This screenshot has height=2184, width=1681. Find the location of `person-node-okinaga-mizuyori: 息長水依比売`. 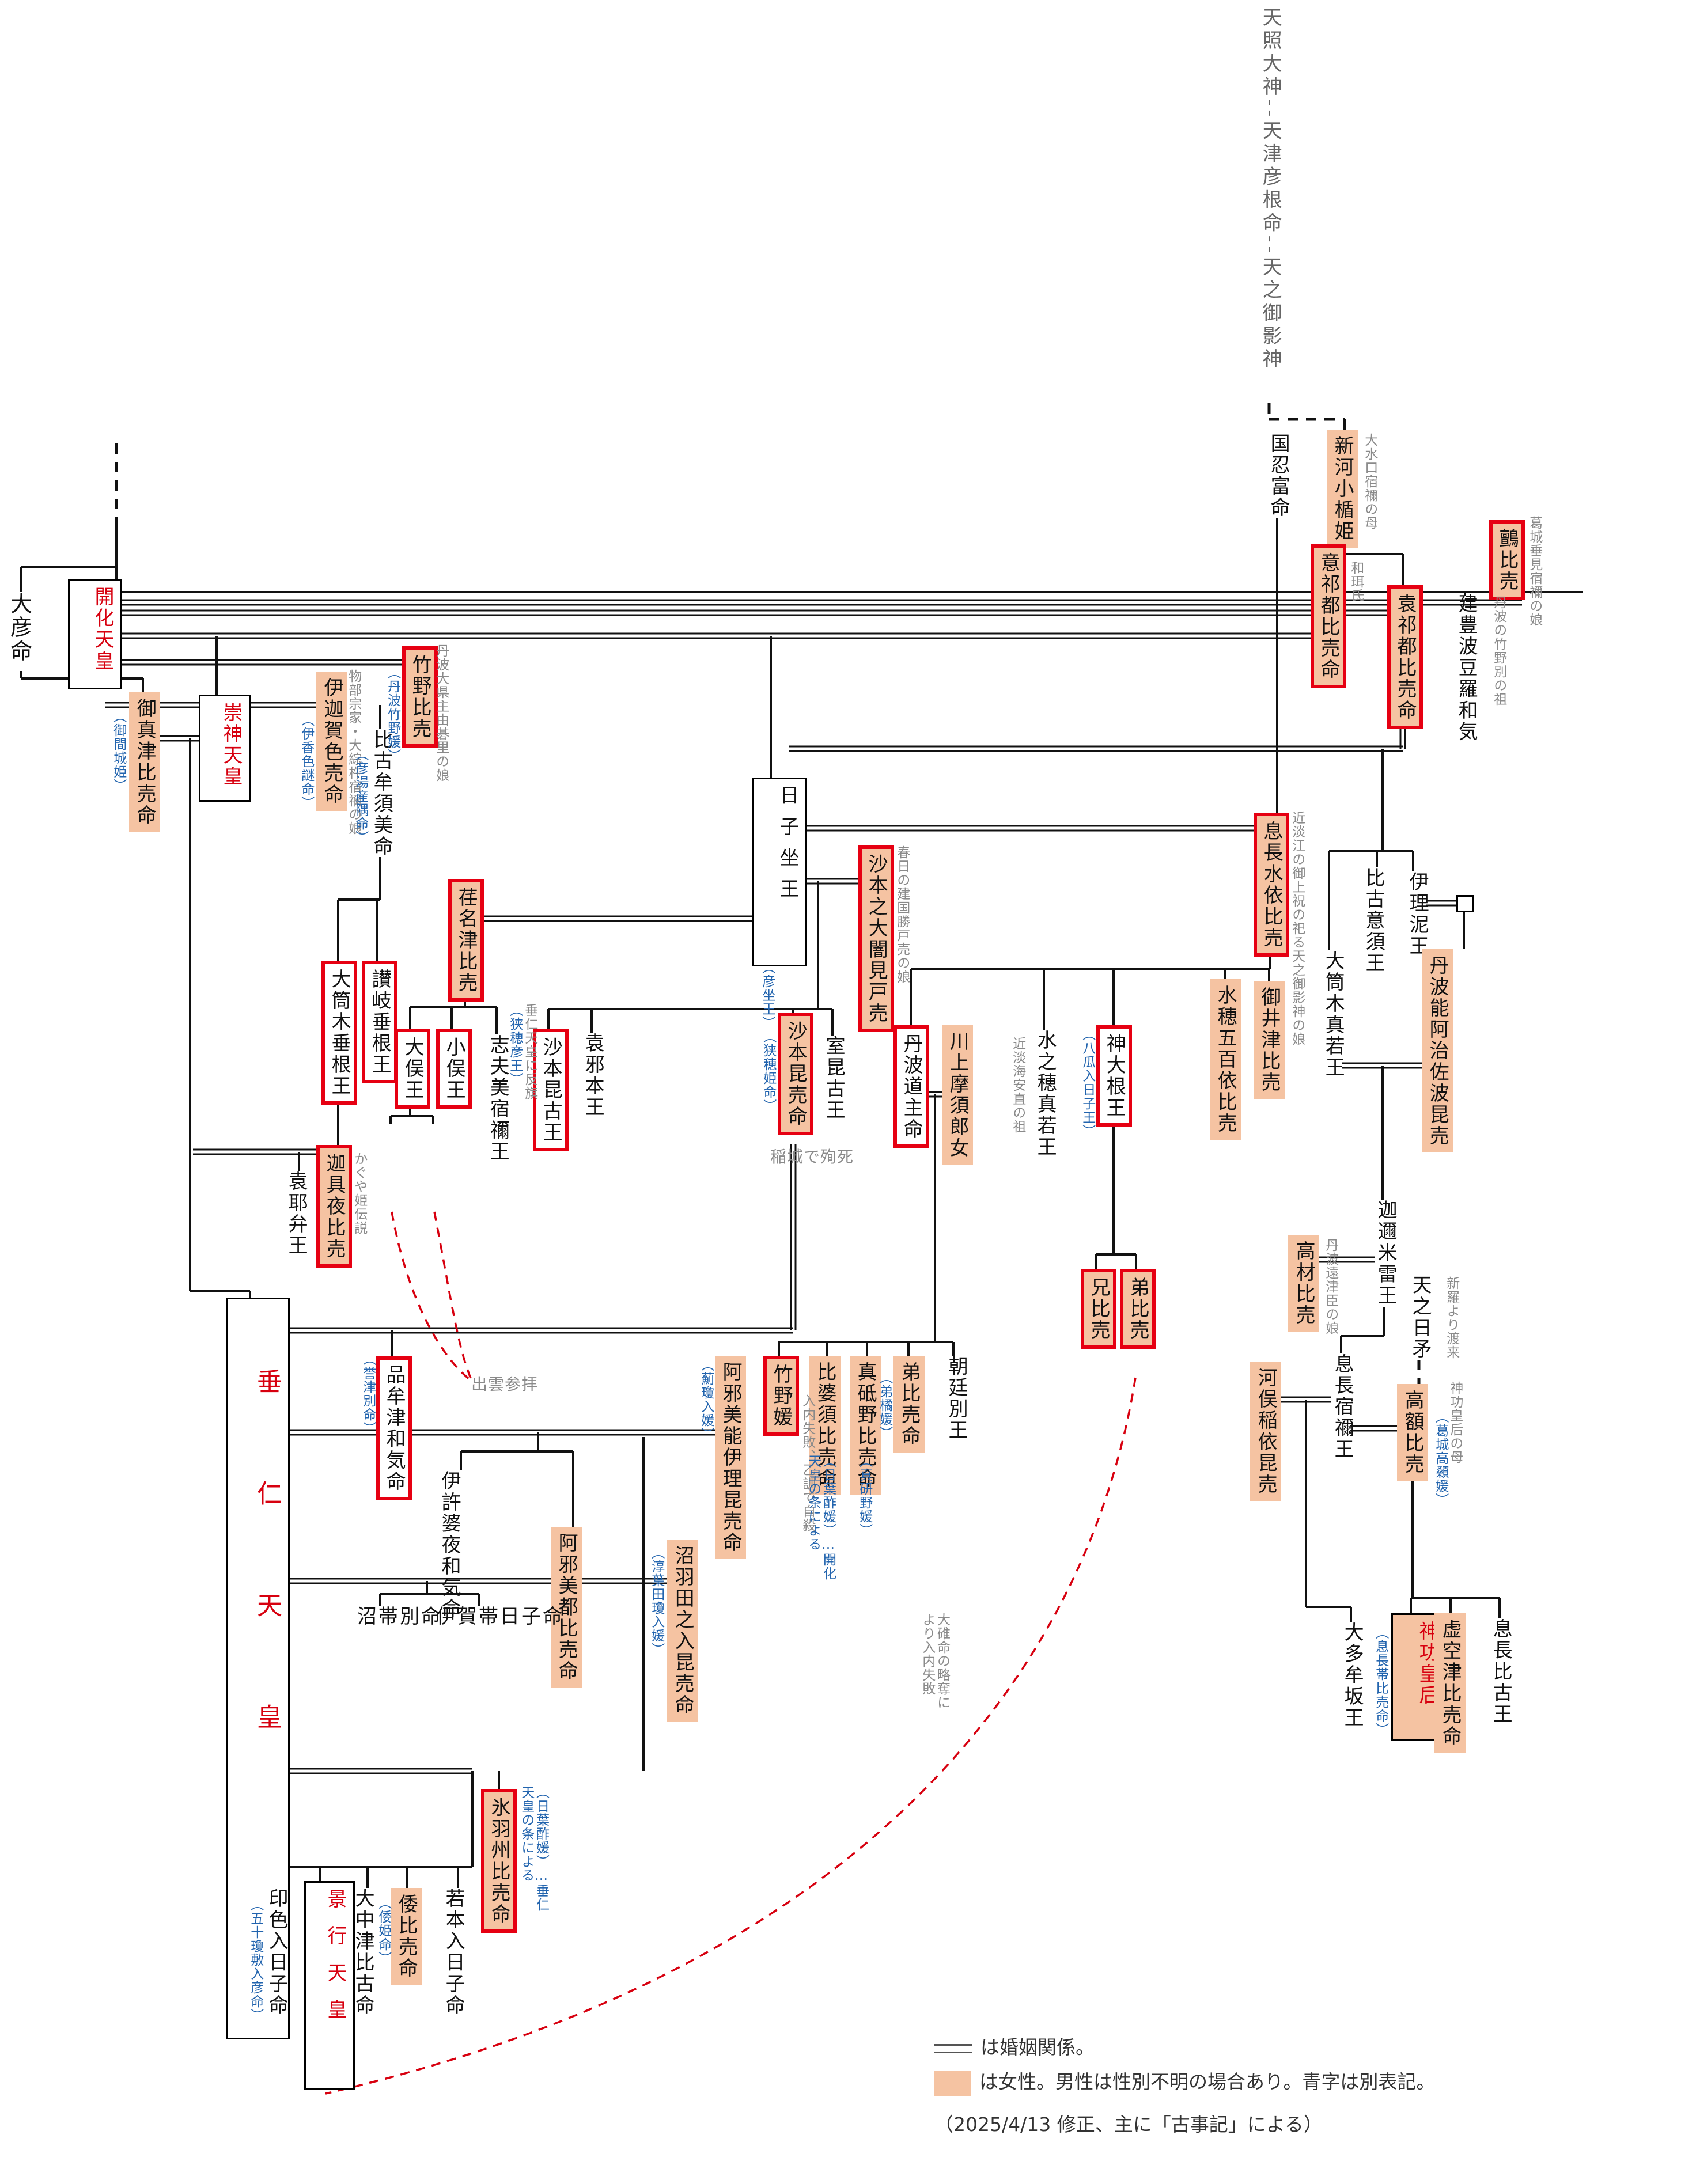

person-node-okinaga-mizuyori: 息長水依比売 is located at coordinates (1272, 885).